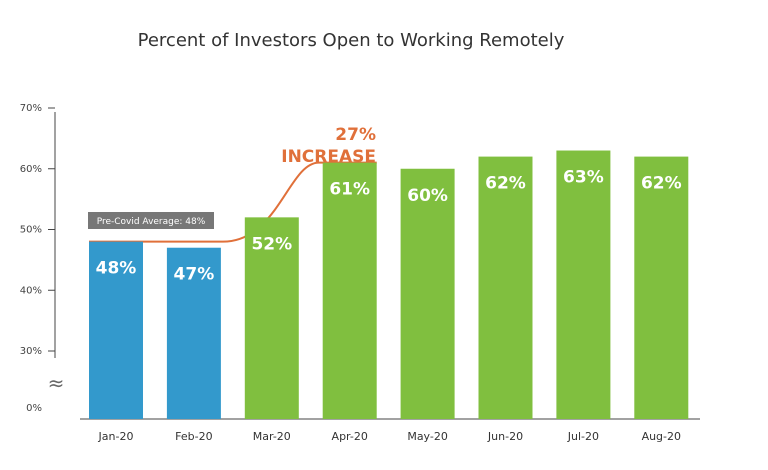 The image size is (768, 470). I want to click on y-ticks: 0% 30% 40% 50% 60% 70%, so click(37, 258).